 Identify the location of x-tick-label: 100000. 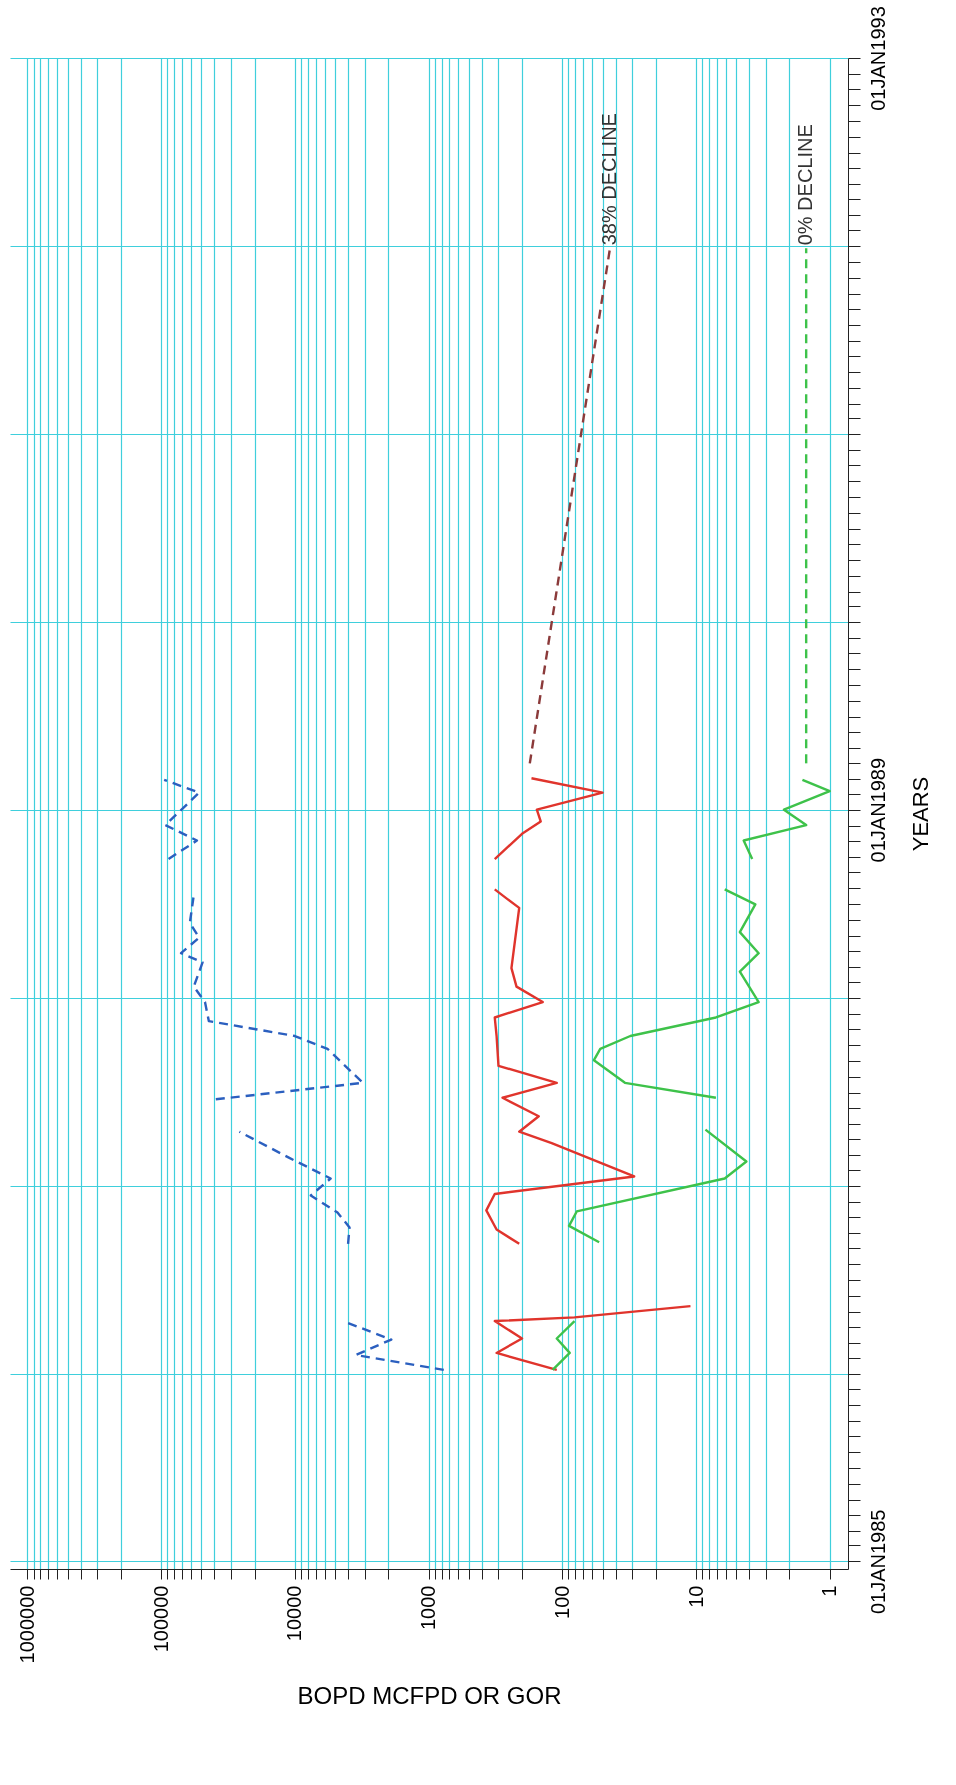
(160, 1619).